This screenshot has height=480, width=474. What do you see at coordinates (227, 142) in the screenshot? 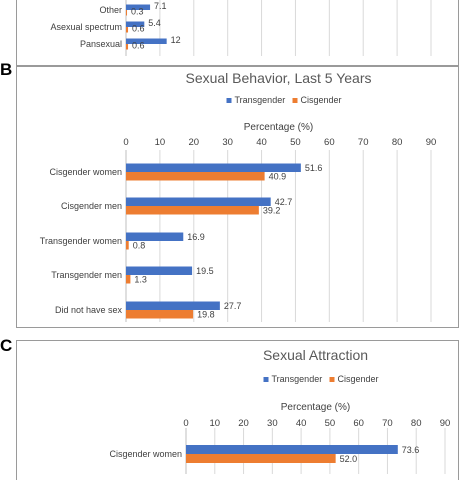
I see `chart-b-tick-label: 30` at bounding box center [227, 142].